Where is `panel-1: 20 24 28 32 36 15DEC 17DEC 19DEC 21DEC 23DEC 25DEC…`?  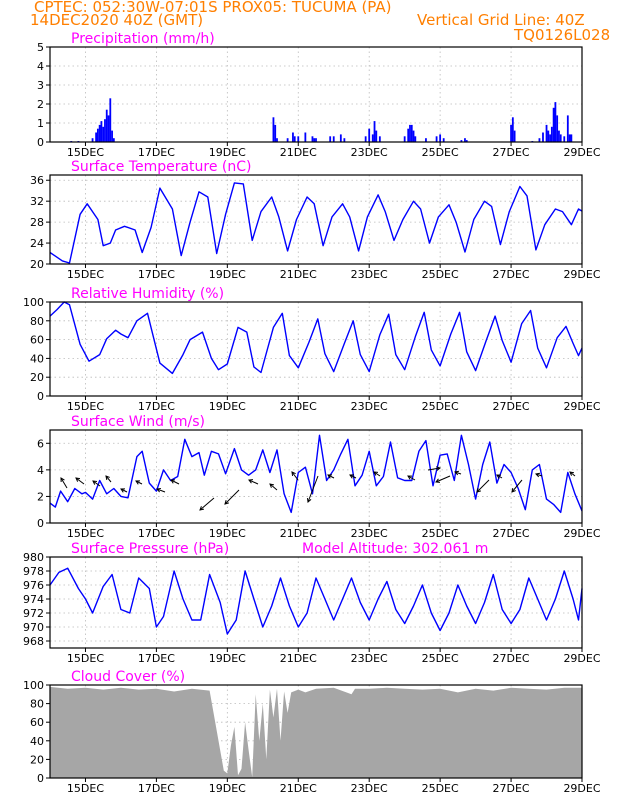 panel-1: 20 24 28 32 36 15DEC 17DEC 19DEC 21DEC 23DEC 25DEC… is located at coordinates (315, 220).